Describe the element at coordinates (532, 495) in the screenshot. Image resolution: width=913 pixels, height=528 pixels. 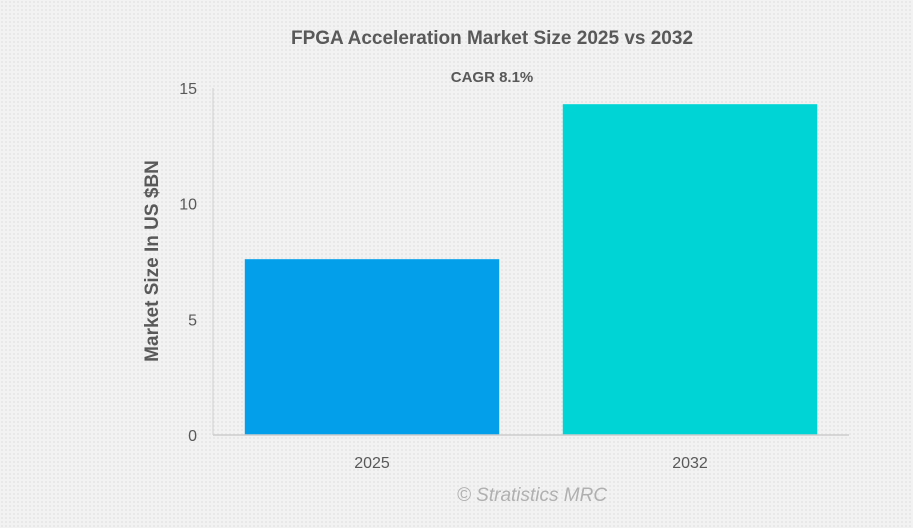
I see `watermark: © Stratistics MRC` at that location.